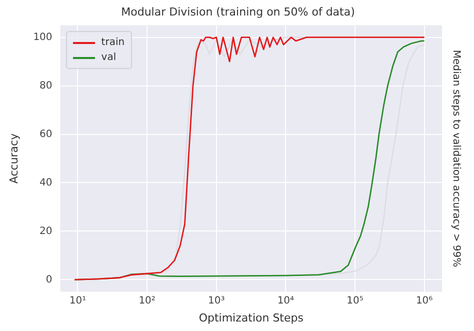  Describe the element at coordinates (46, 231) in the screenshot. I see `y-tick-label: 20` at that location.